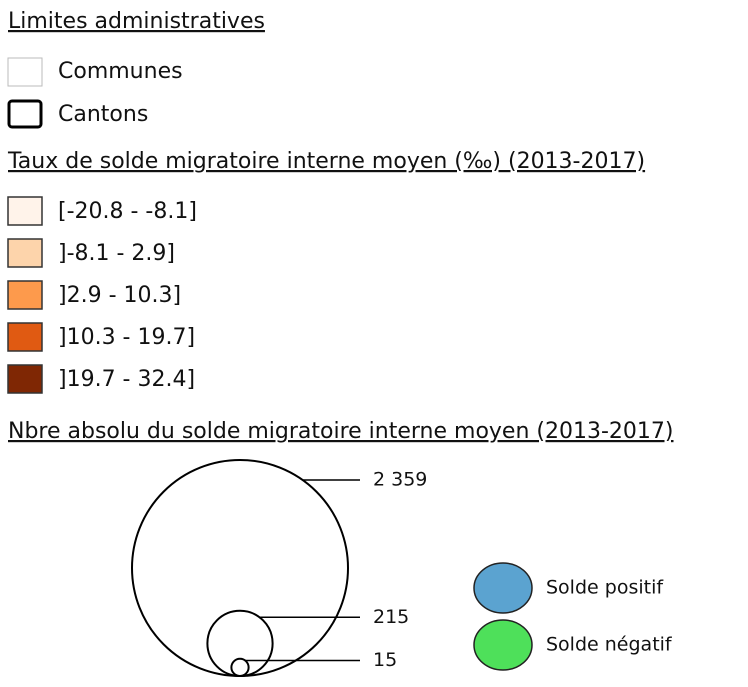 This screenshot has width=748, height=687. What do you see at coordinates (119, 295) in the screenshot?
I see `class-label: ]2.9 - 10.3]` at bounding box center [119, 295].